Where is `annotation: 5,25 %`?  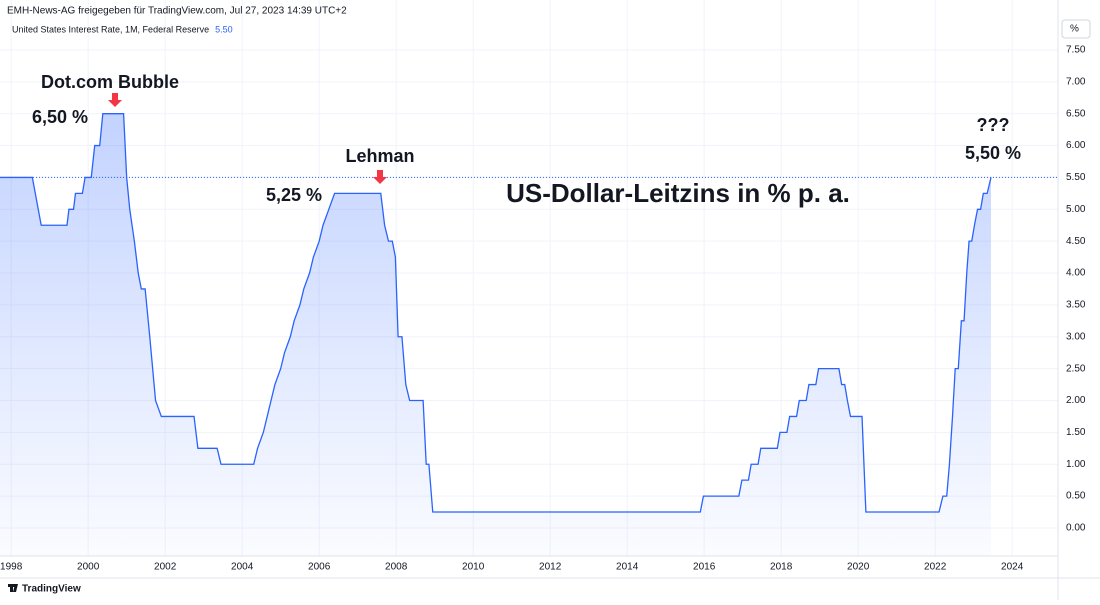
annotation: 5,25 % is located at coordinates (294, 195).